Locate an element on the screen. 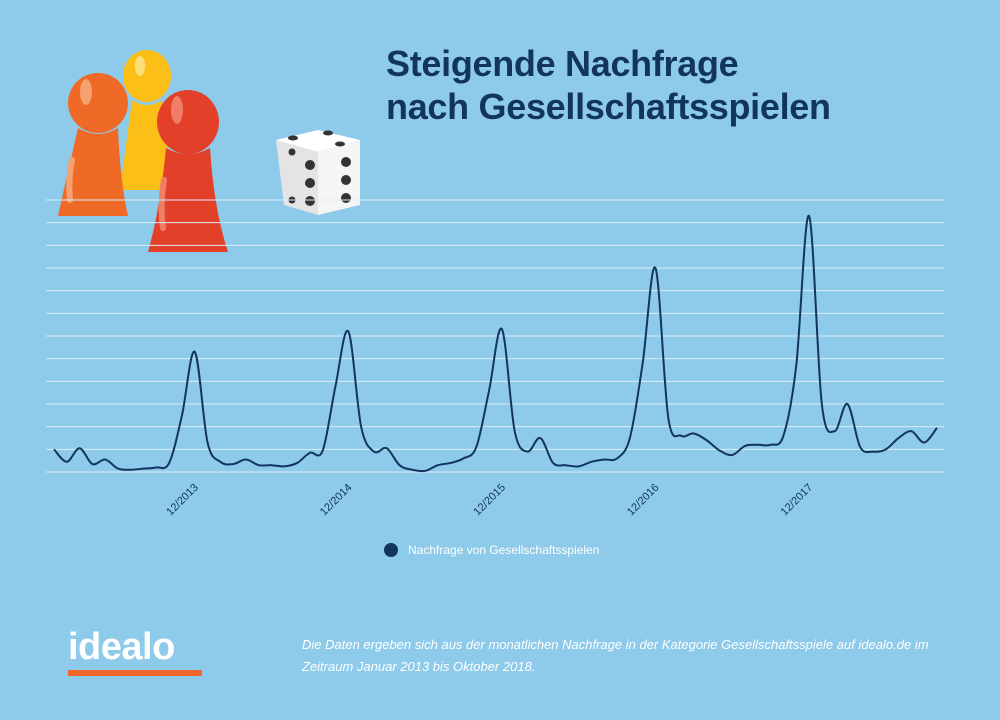  x-tick-label: 12/2014 is located at coordinates (336, 500).